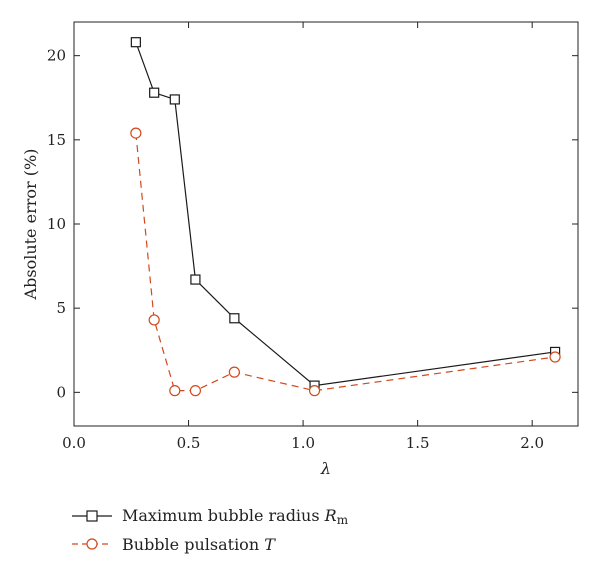 This screenshot has height=571, width=600. What do you see at coordinates (193, 544) in the screenshot?
I see `legend-text-pulsation: Bubble pulsation` at bounding box center [193, 544].